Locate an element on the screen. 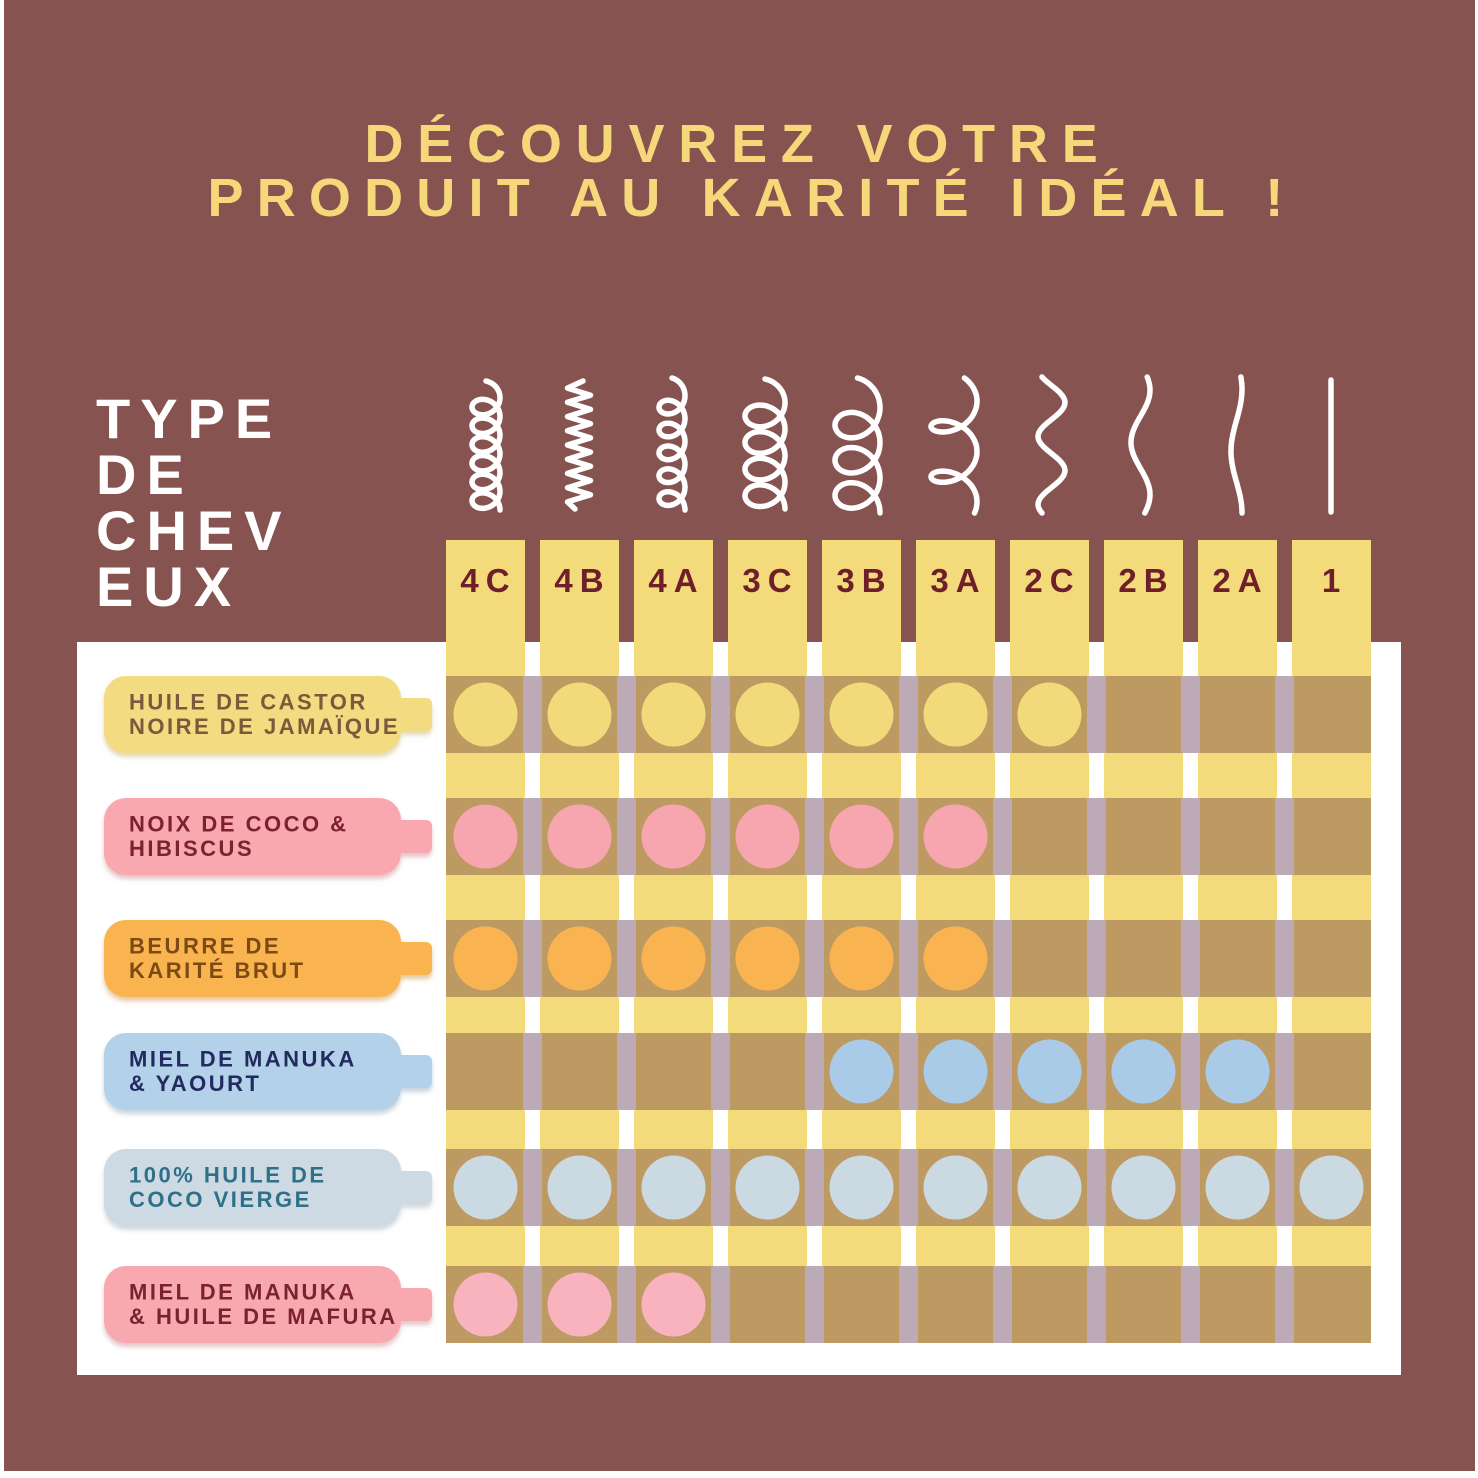 Image resolution: width=1478 pixels, height=1478 pixels. svg-text: & YAOURT is located at coordinates (195, 1083).